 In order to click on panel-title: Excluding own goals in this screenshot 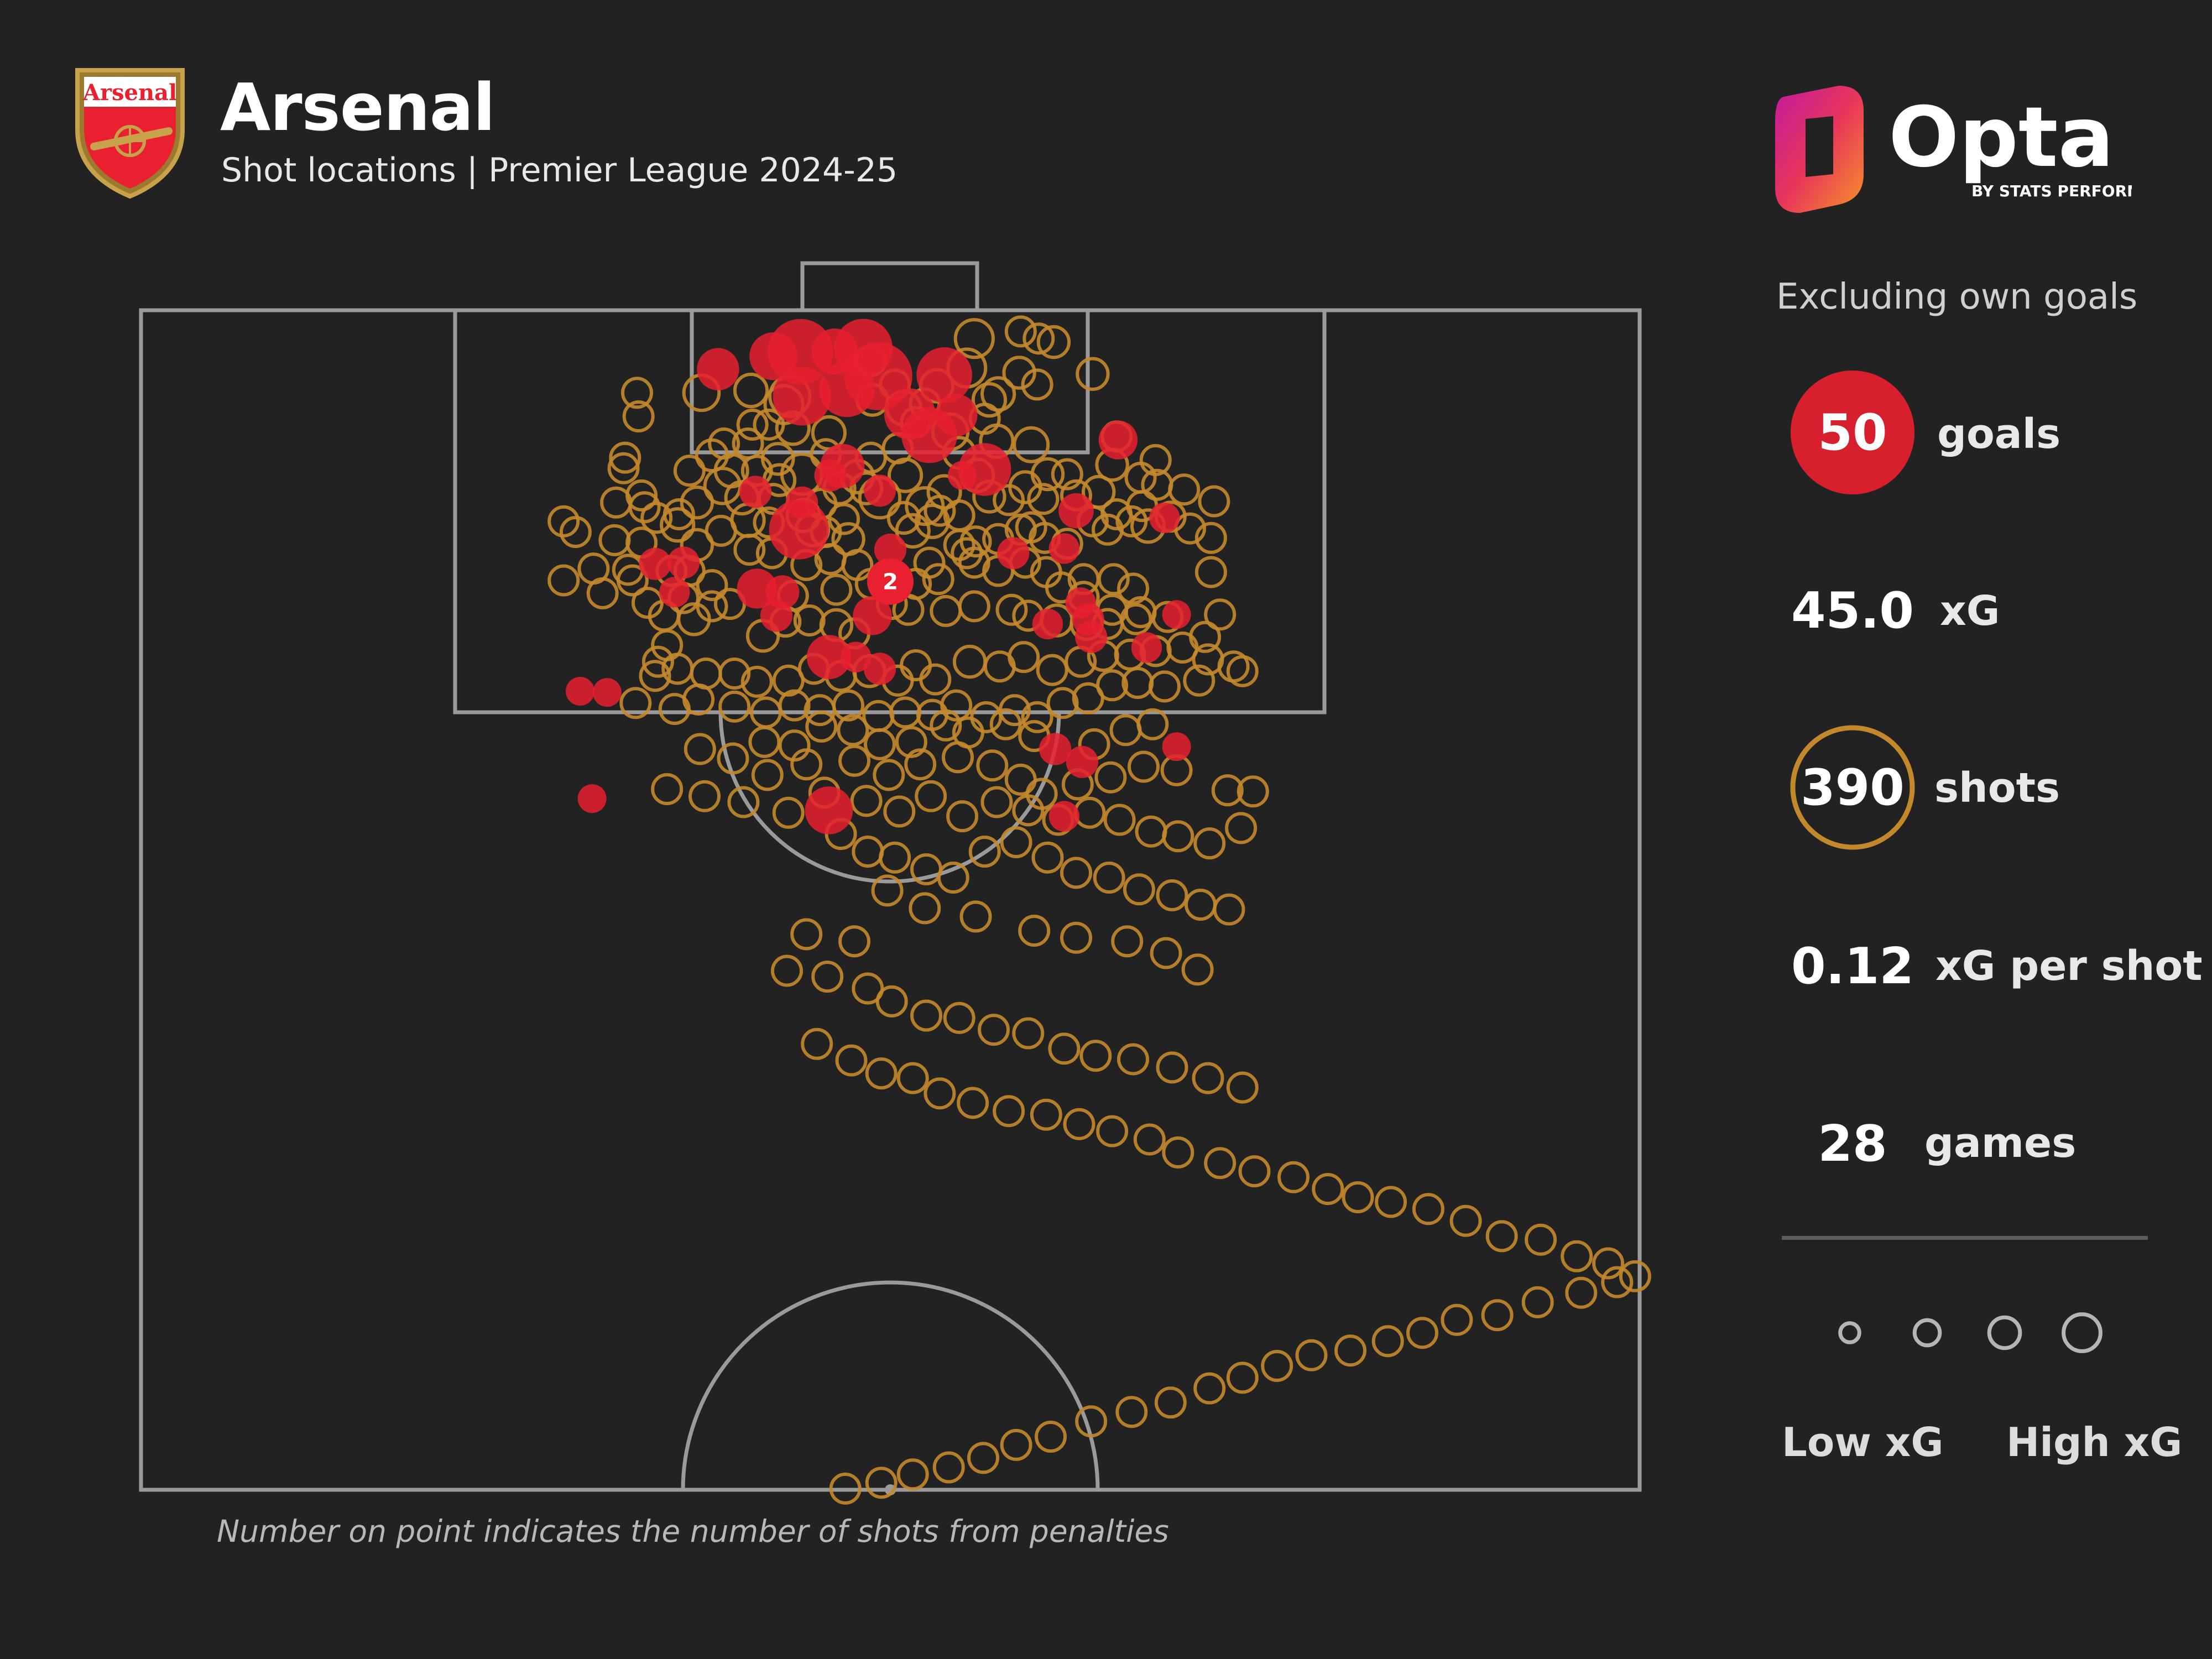, I will do `click(1957, 297)`.